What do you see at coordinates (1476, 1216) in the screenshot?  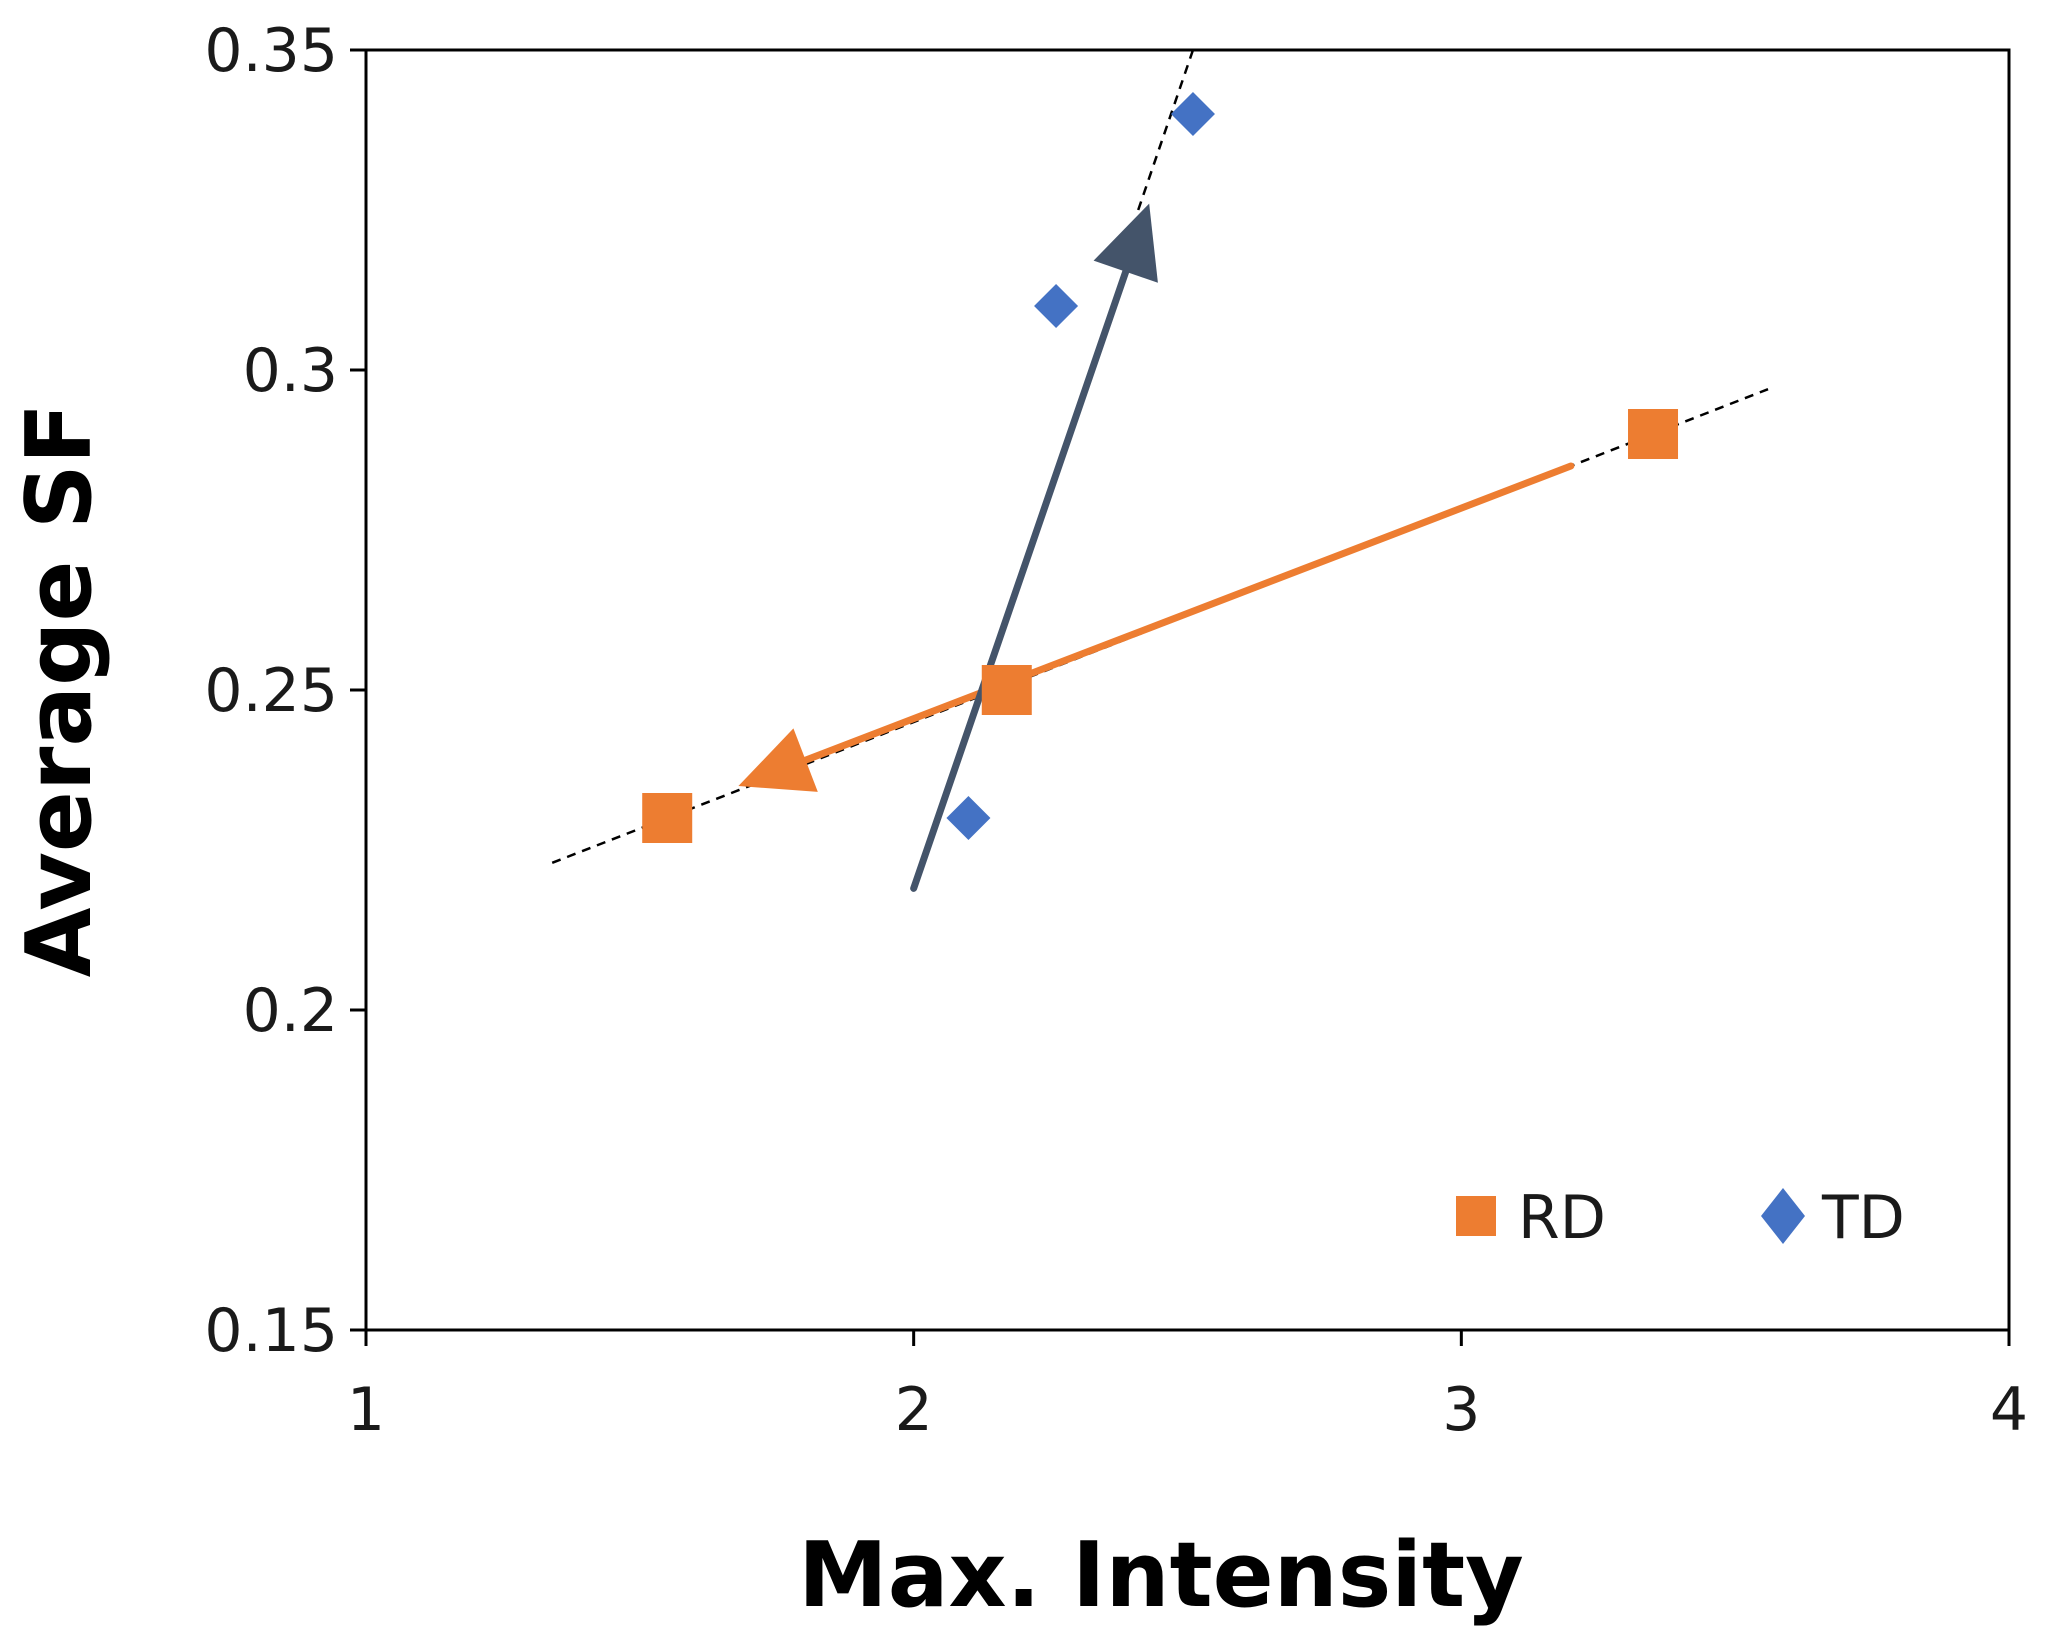 I see `legend-marker-rd` at bounding box center [1476, 1216].